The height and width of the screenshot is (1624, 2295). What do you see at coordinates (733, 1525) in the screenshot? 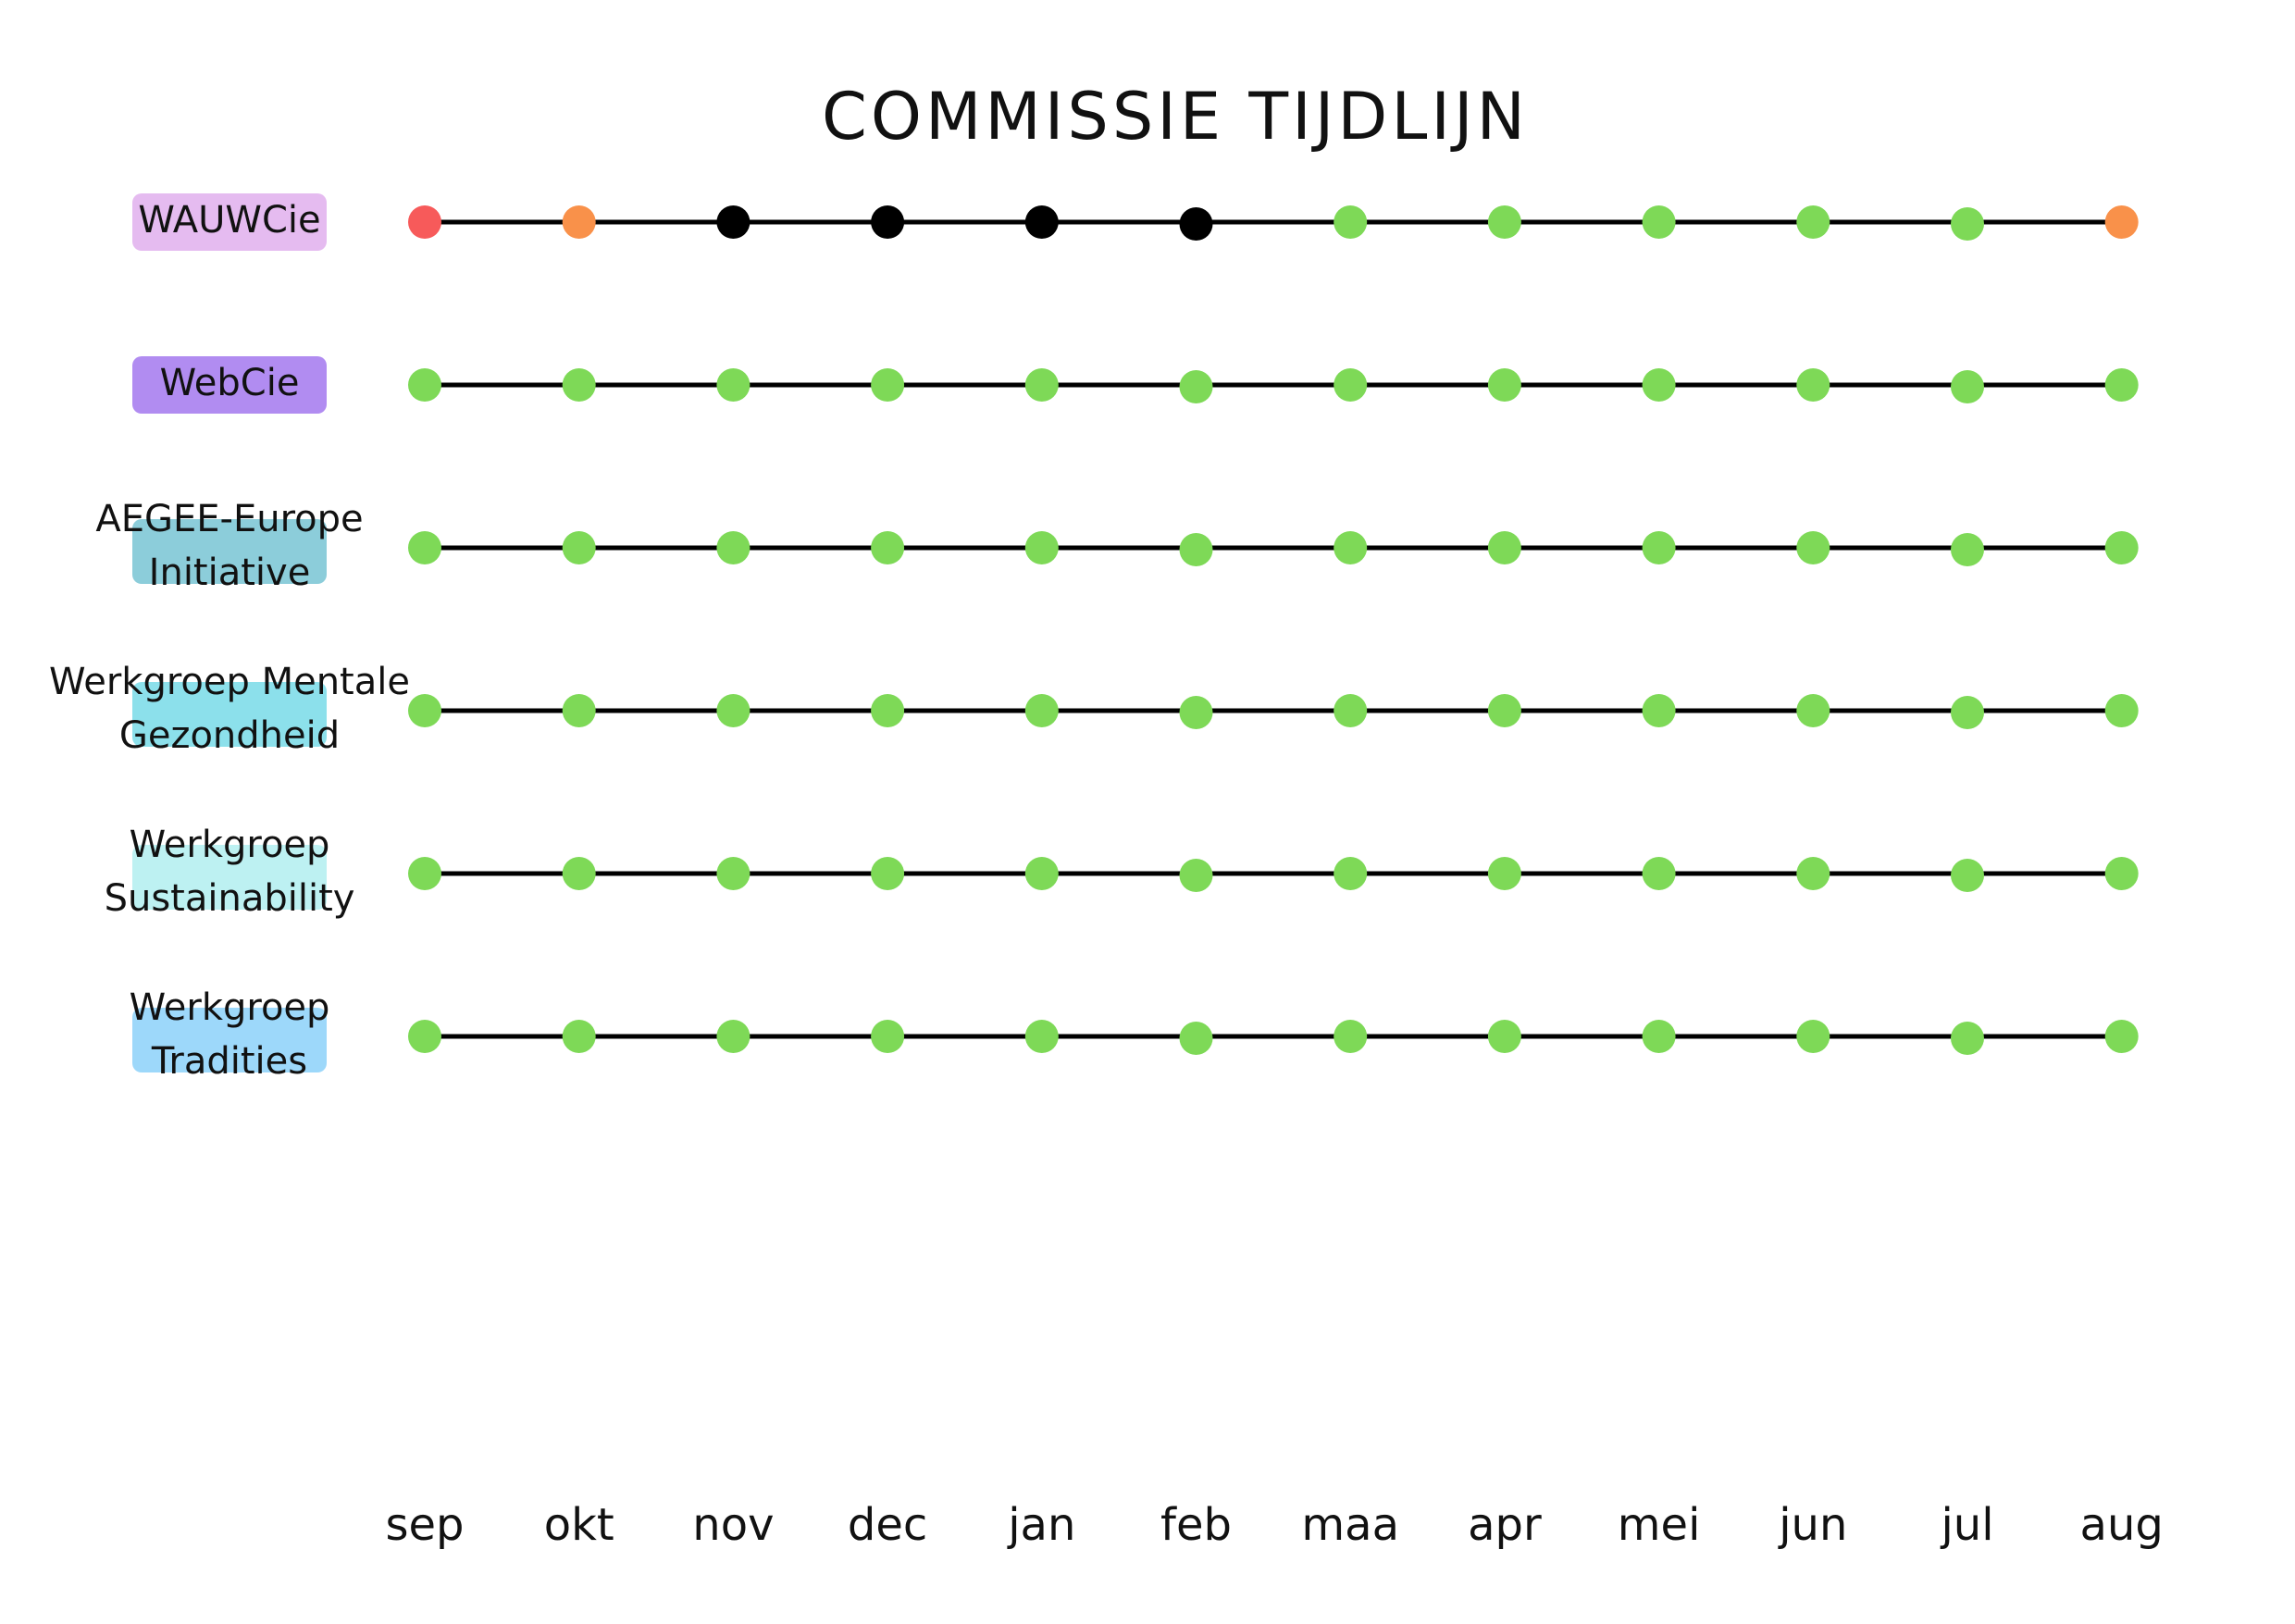
I see `month-label: nov` at bounding box center [733, 1525].